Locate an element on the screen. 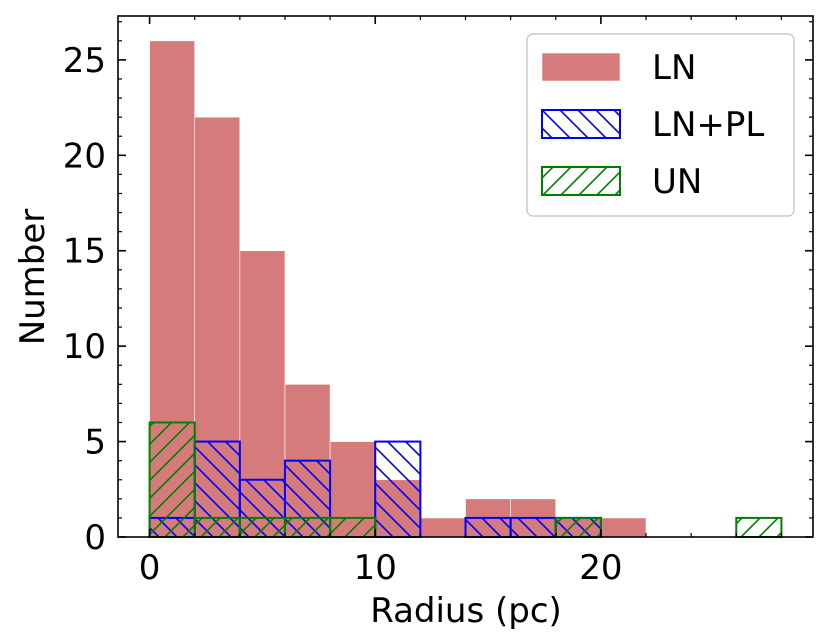 This screenshot has height=644, width=830. y-axis-label: Number is located at coordinates (33, 277).